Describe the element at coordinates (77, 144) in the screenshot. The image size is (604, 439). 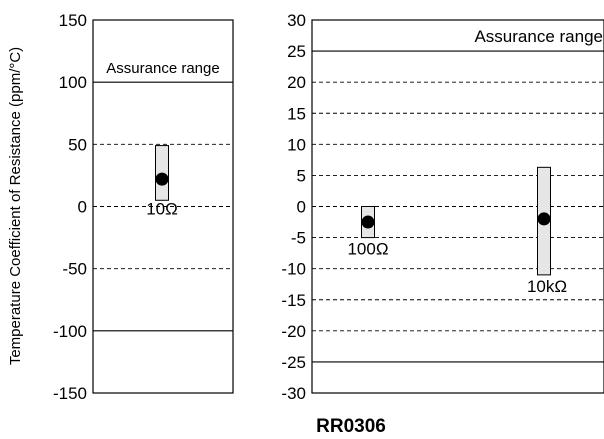
I see `y-tick-label: 50` at that location.